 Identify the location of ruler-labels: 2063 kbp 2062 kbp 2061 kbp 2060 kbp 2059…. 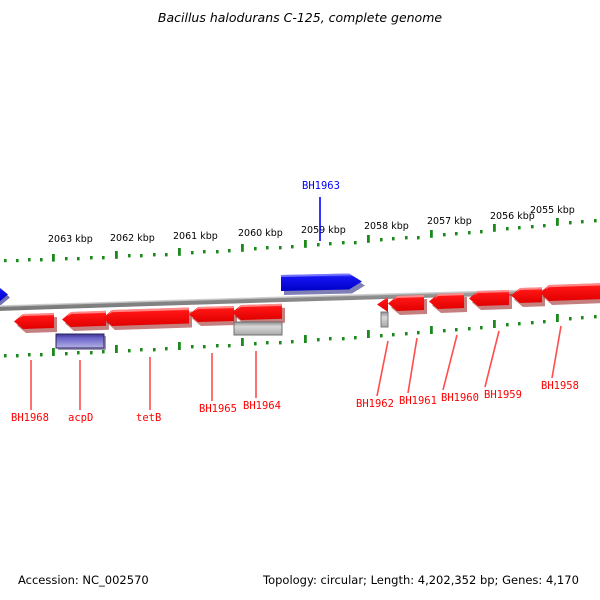
(311, 225).